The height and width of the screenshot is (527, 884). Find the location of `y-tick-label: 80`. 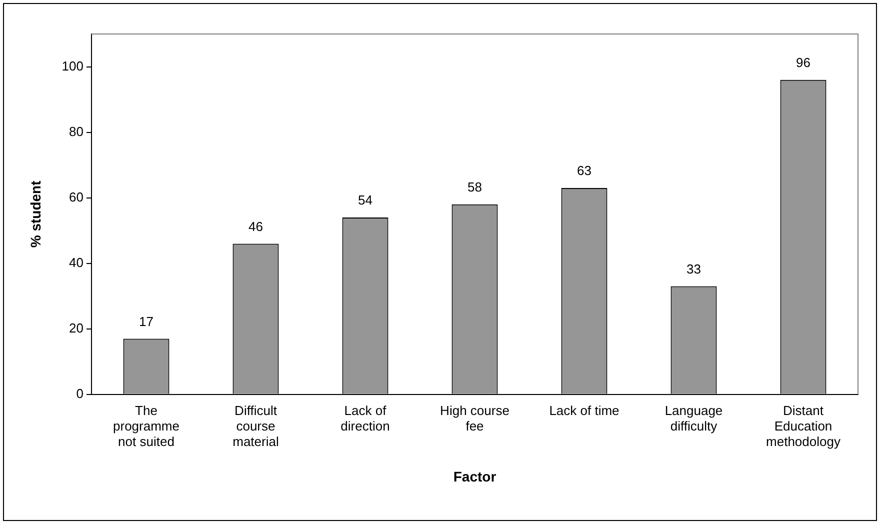

y-tick-label: 80 is located at coordinates (76, 131).